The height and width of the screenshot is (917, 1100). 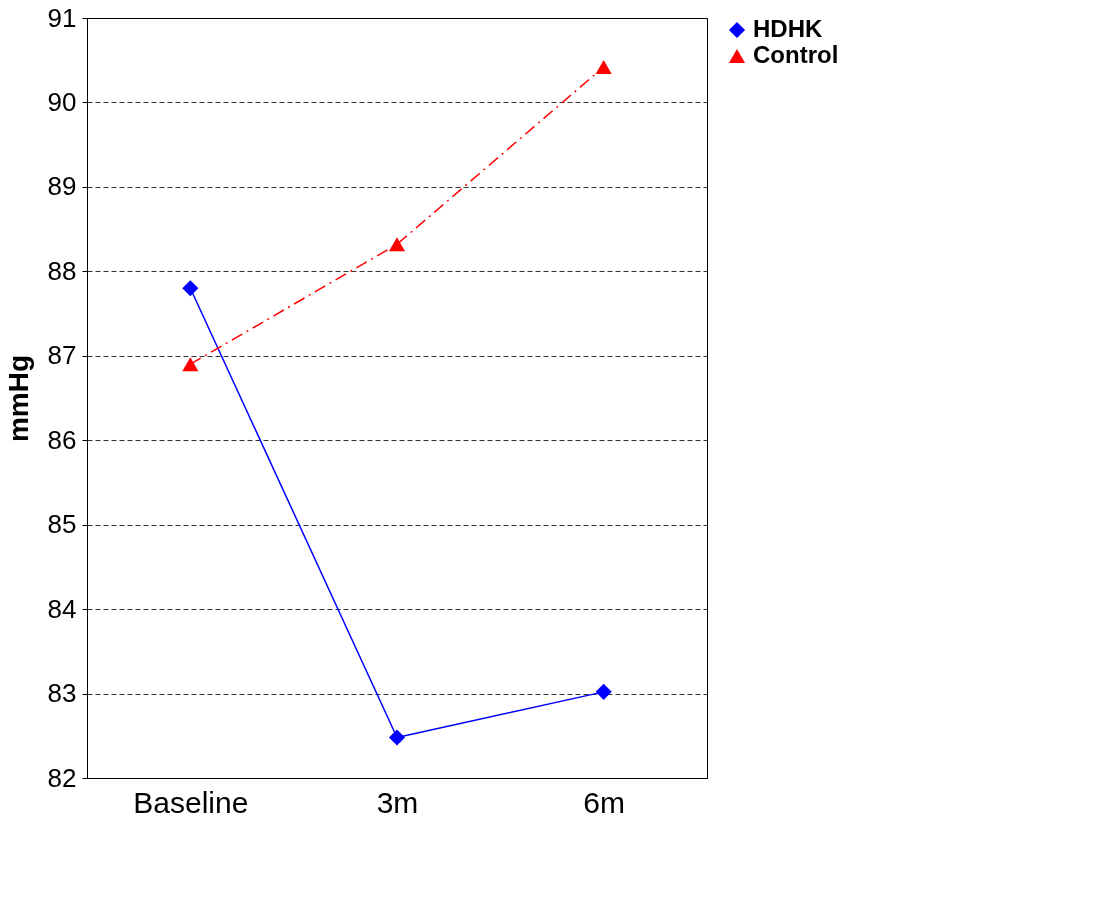 What do you see at coordinates (62, 693) in the screenshot?
I see `y-tick-label: 83` at bounding box center [62, 693].